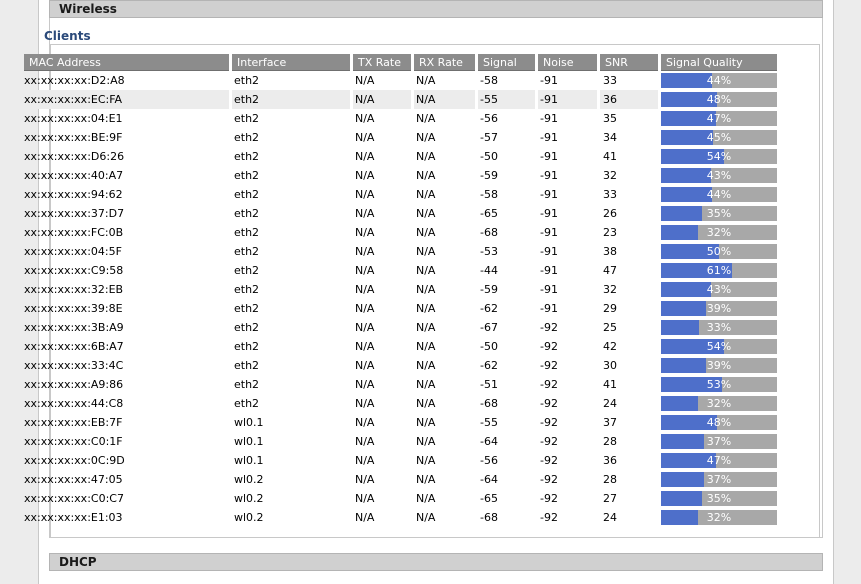 This screenshot has height=584, width=861. What do you see at coordinates (610, 118) in the screenshot?
I see `snr-cell: 35` at bounding box center [610, 118].